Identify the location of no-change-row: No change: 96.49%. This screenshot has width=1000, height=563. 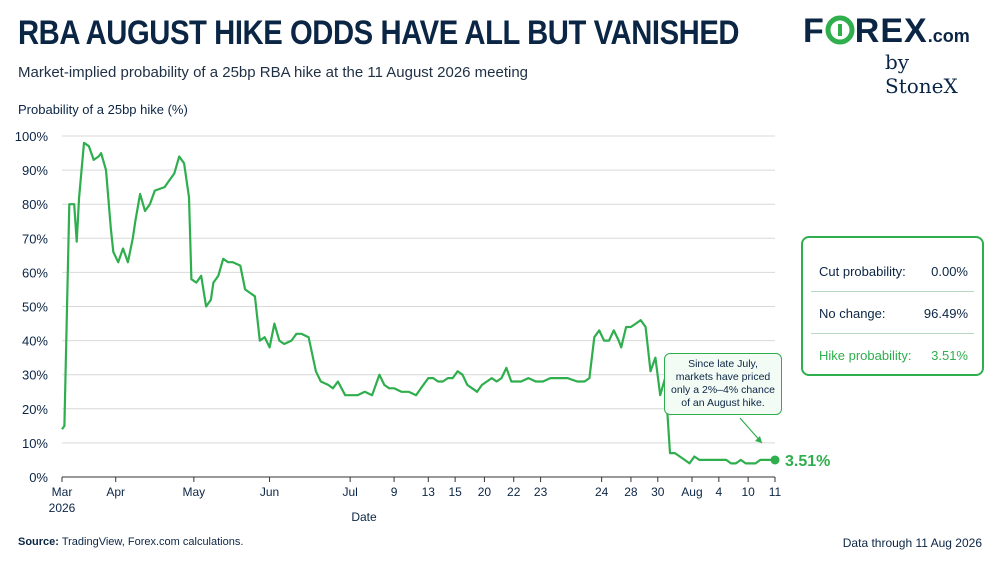
(893, 317).